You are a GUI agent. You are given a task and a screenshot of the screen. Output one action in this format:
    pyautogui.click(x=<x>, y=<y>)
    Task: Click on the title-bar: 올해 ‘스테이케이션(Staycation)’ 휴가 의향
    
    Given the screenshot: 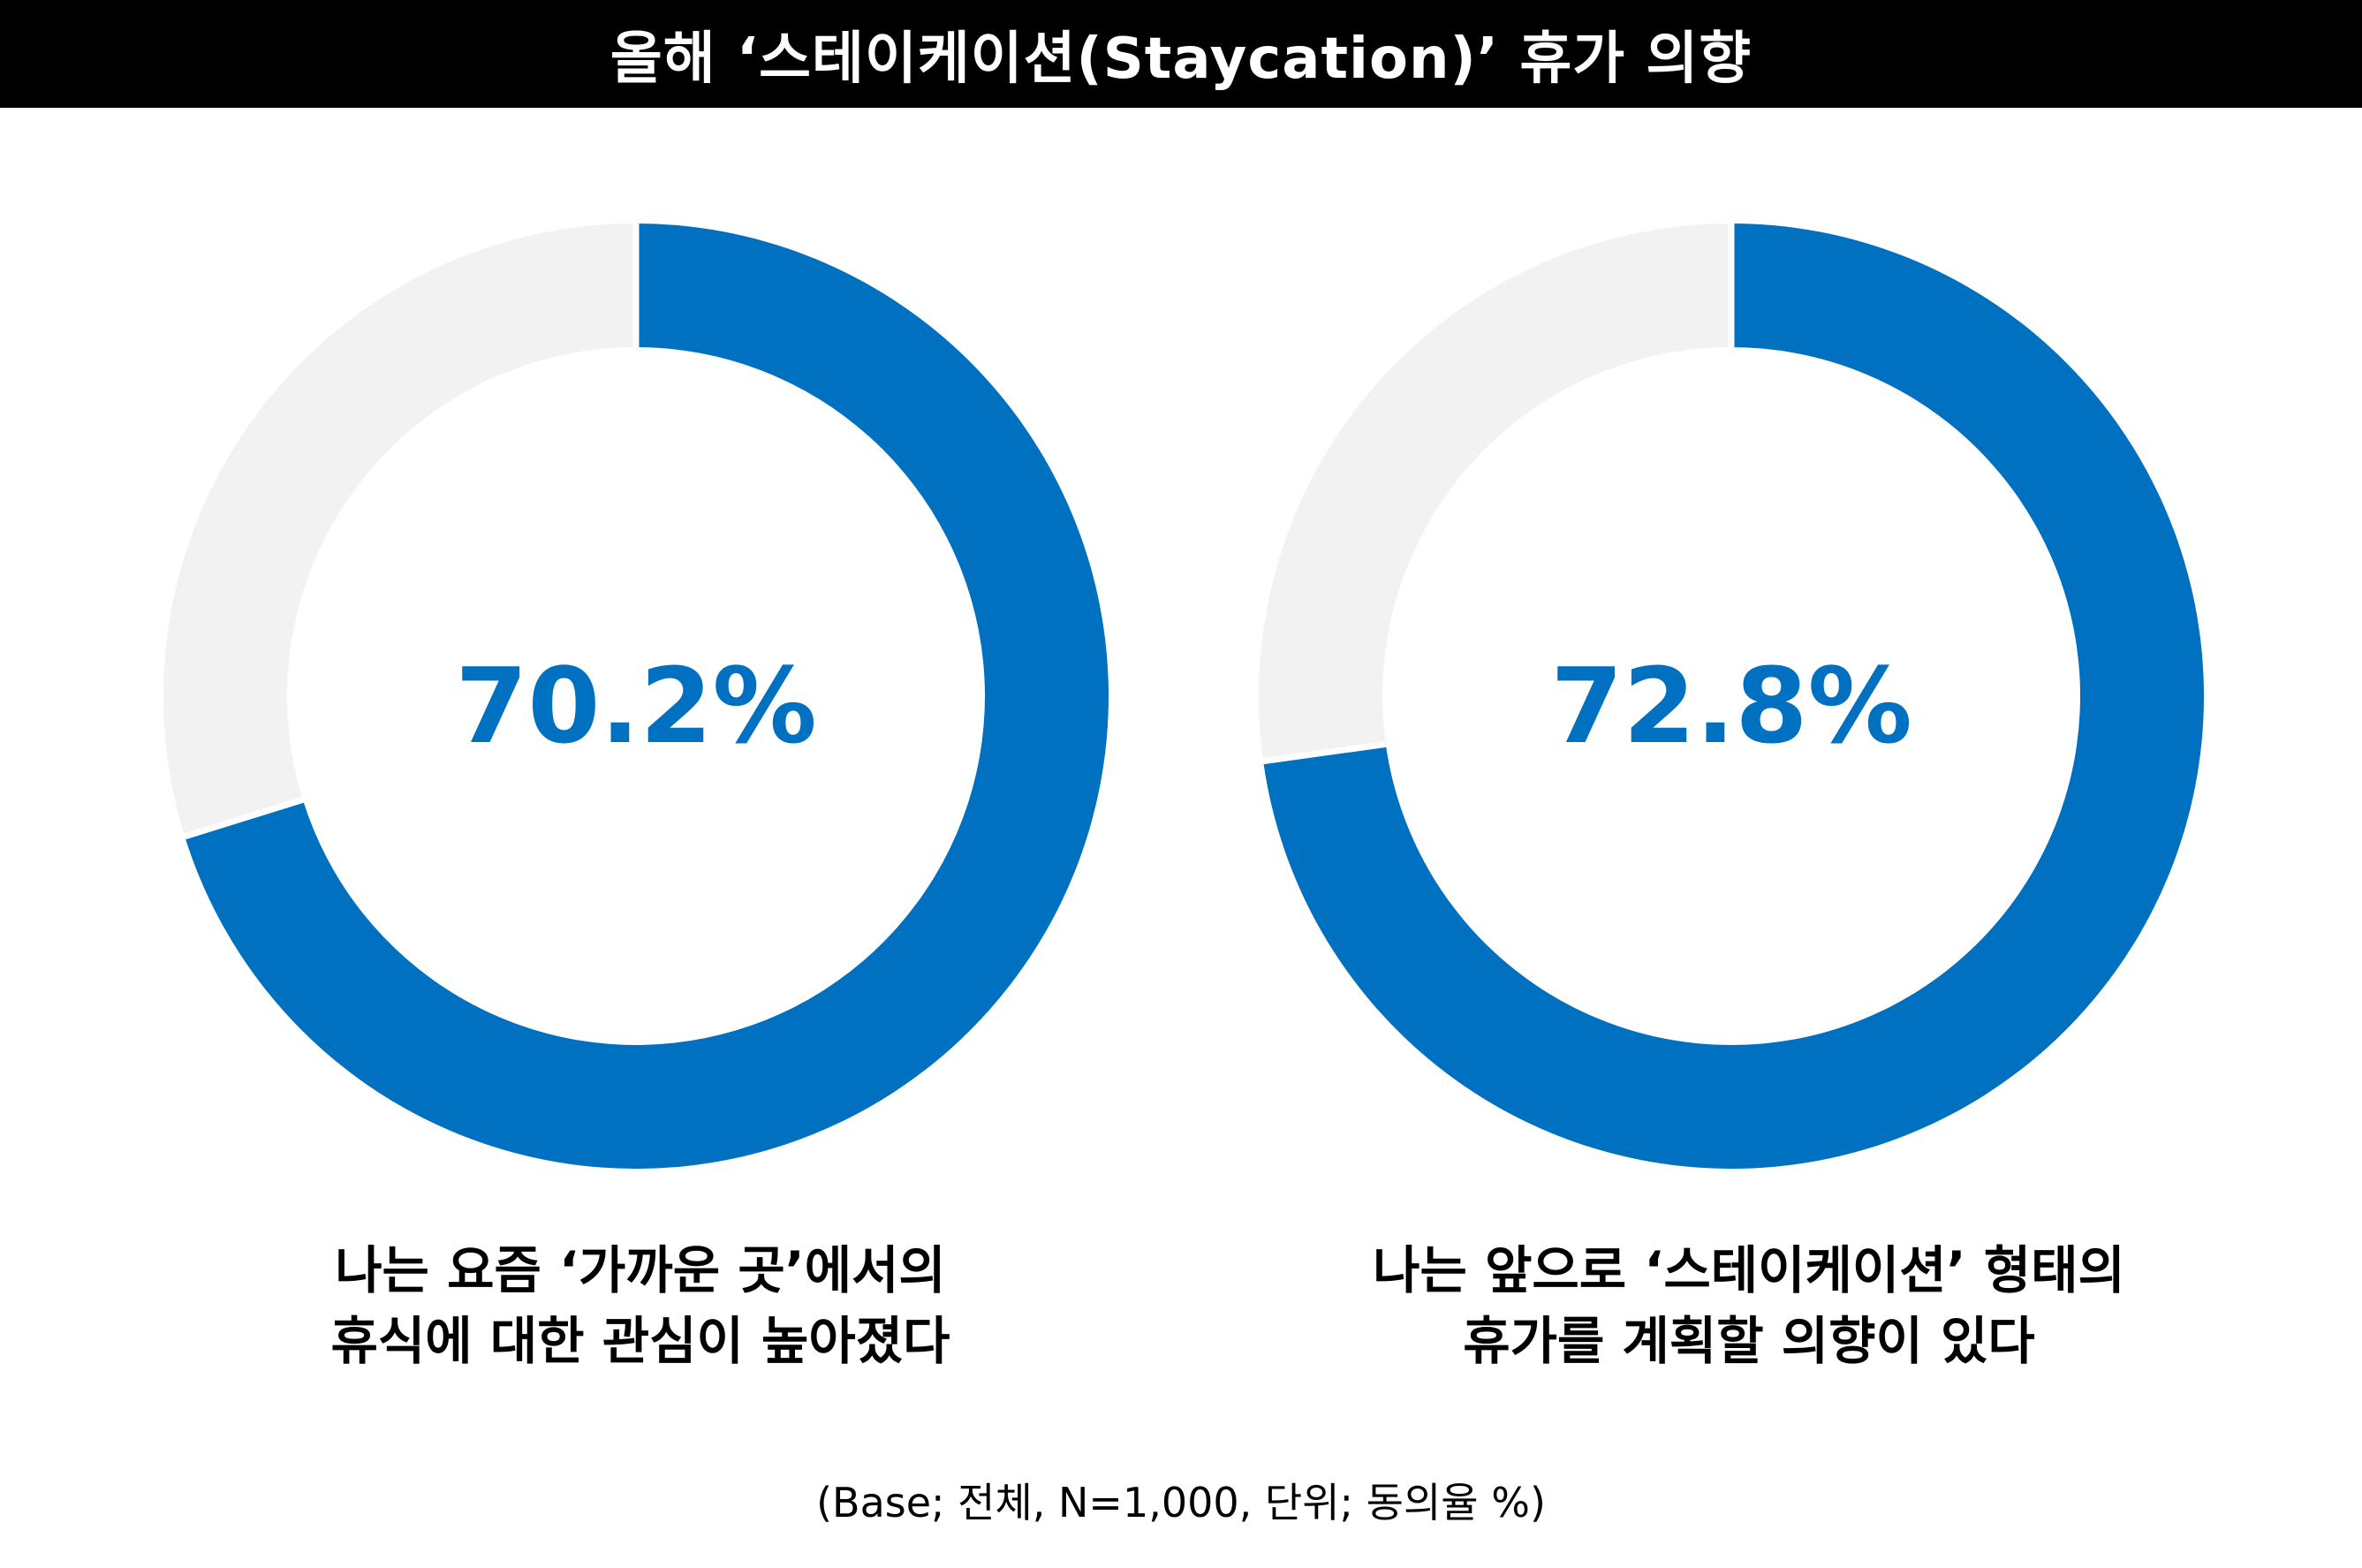 What is the action you would take?
    pyautogui.click(x=1181, y=54)
    